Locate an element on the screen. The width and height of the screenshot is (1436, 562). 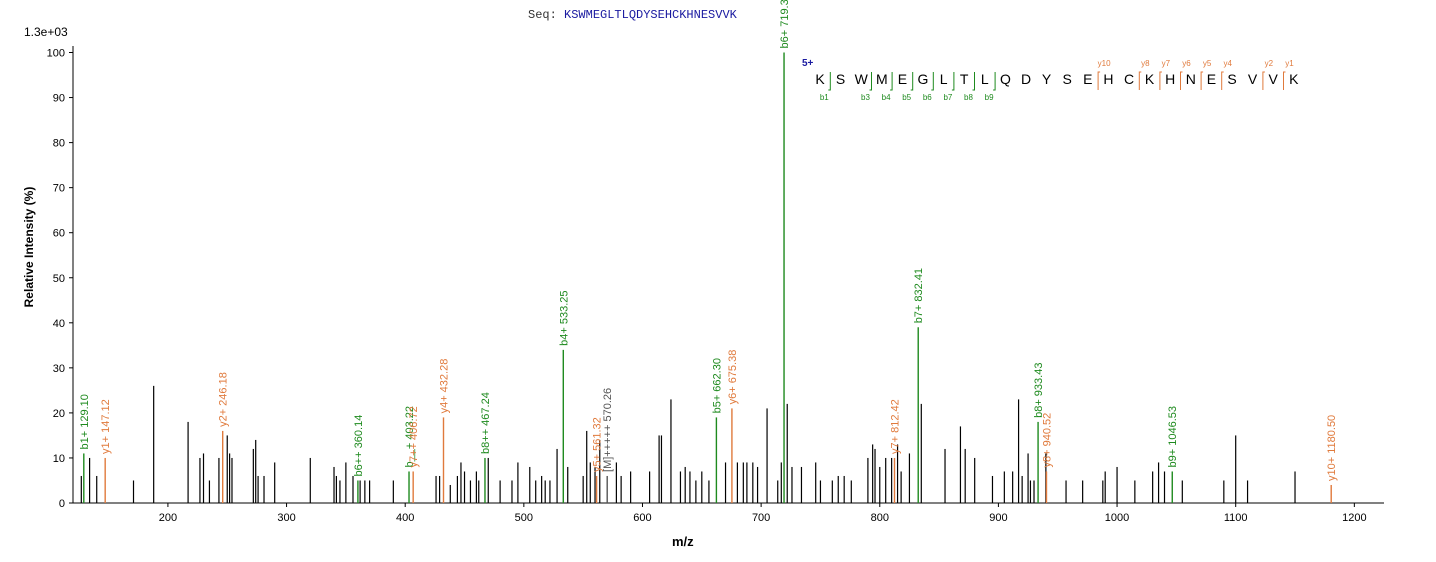
b-ion-label: b8 is located at coordinates (968, 97).